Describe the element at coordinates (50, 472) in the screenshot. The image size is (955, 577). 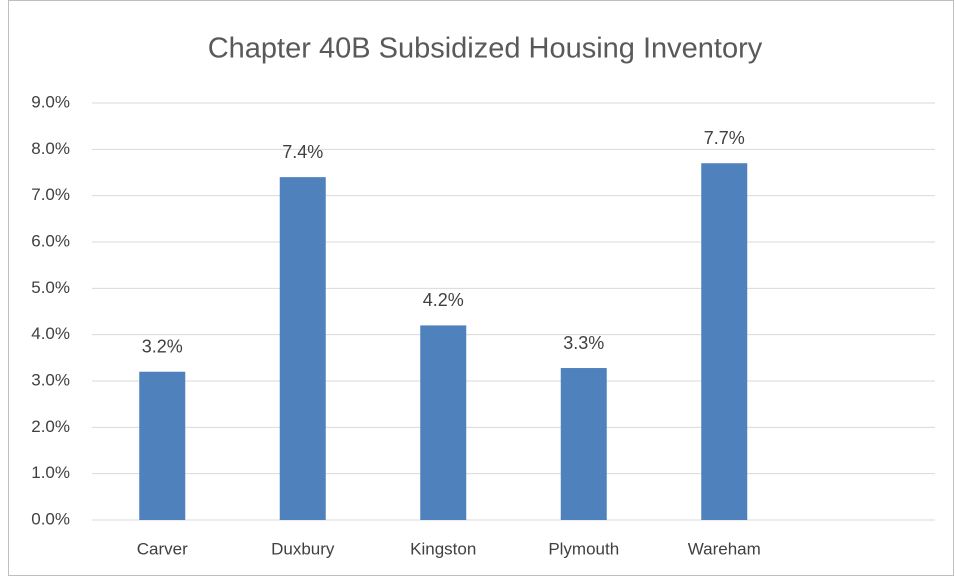
I see `y-tick-label: 1.0%` at that location.